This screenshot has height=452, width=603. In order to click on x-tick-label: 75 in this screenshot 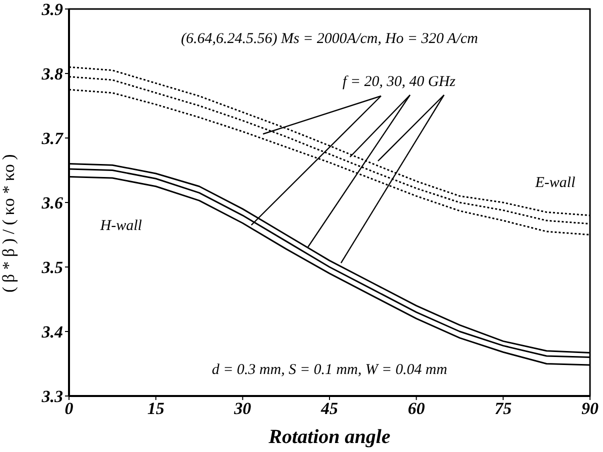, I will do `click(503, 408)`.